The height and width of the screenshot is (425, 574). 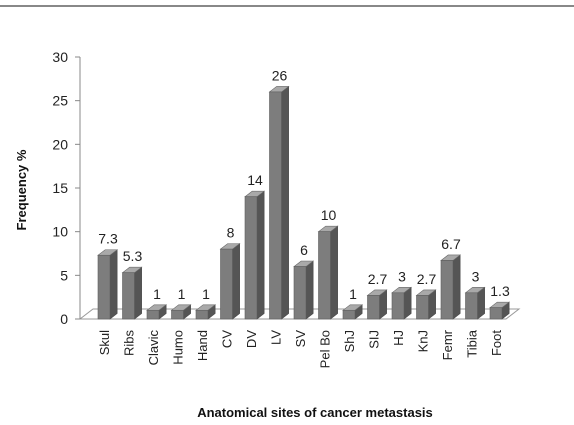 What do you see at coordinates (178, 347) in the screenshot?
I see `category-label: Humo` at bounding box center [178, 347].